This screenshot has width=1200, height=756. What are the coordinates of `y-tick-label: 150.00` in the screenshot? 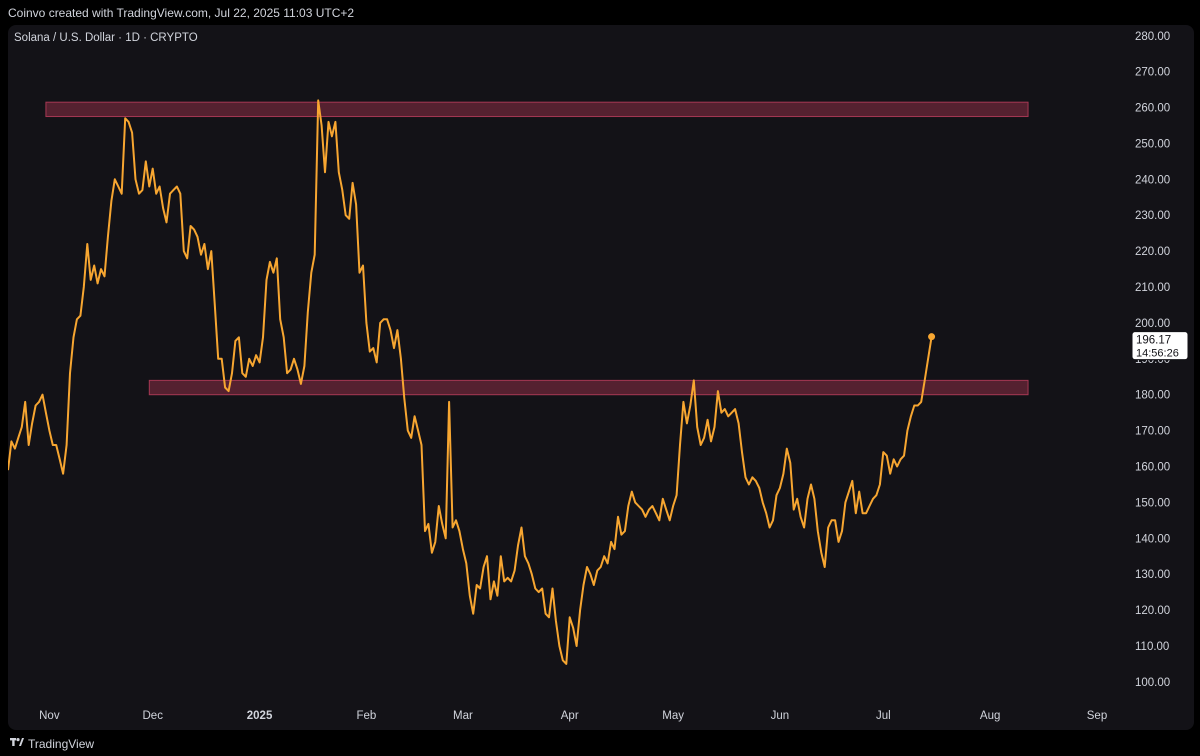 It's located at (1152, 503).